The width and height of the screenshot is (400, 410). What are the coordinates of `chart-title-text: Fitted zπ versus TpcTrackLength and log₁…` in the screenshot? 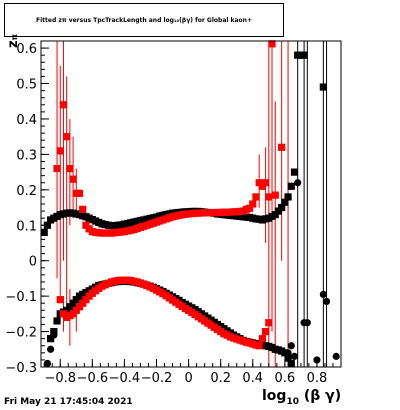 It's located at (144, 20).